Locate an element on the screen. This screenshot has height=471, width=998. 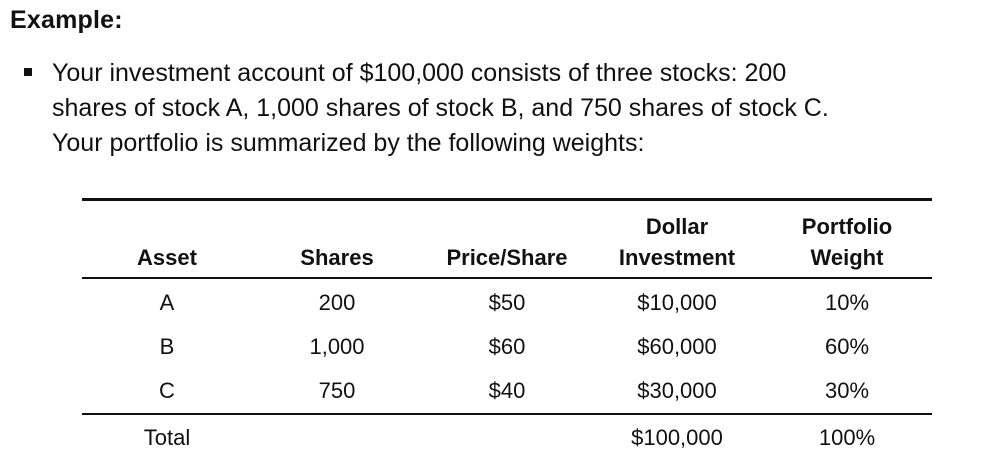
cell-asset: C is located at coordinates (167, 390).